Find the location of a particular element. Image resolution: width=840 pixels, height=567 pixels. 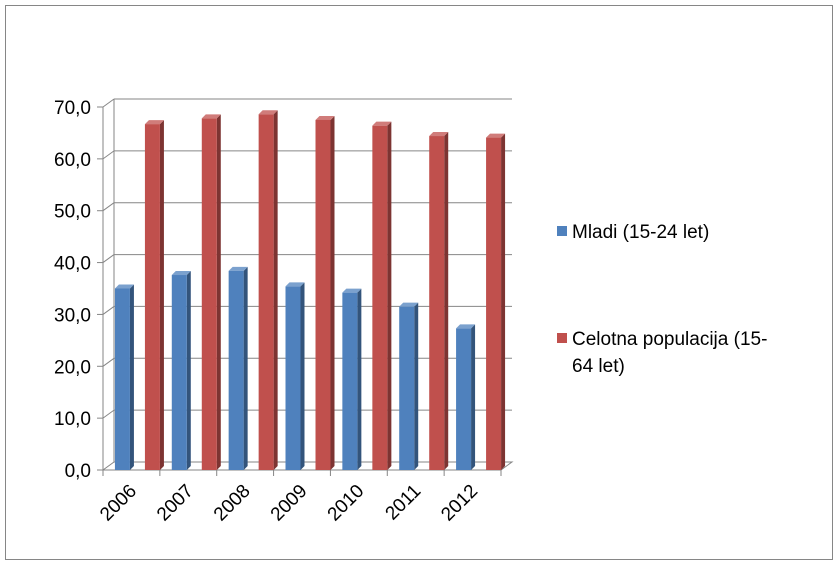

bar-celotna-2006 is located at coordinates (154, 295).